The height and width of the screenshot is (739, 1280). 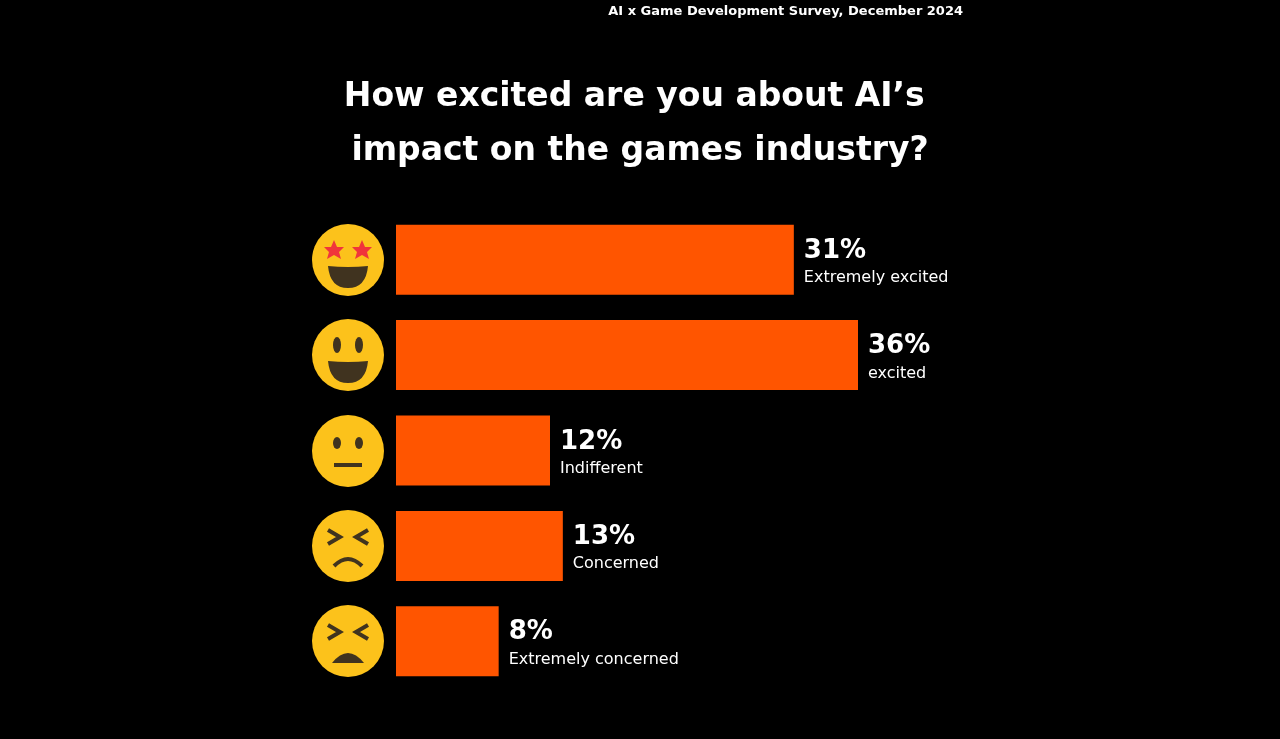 I want to click on y-tick-label: Extremely concerned, so click(x=593, y=658).